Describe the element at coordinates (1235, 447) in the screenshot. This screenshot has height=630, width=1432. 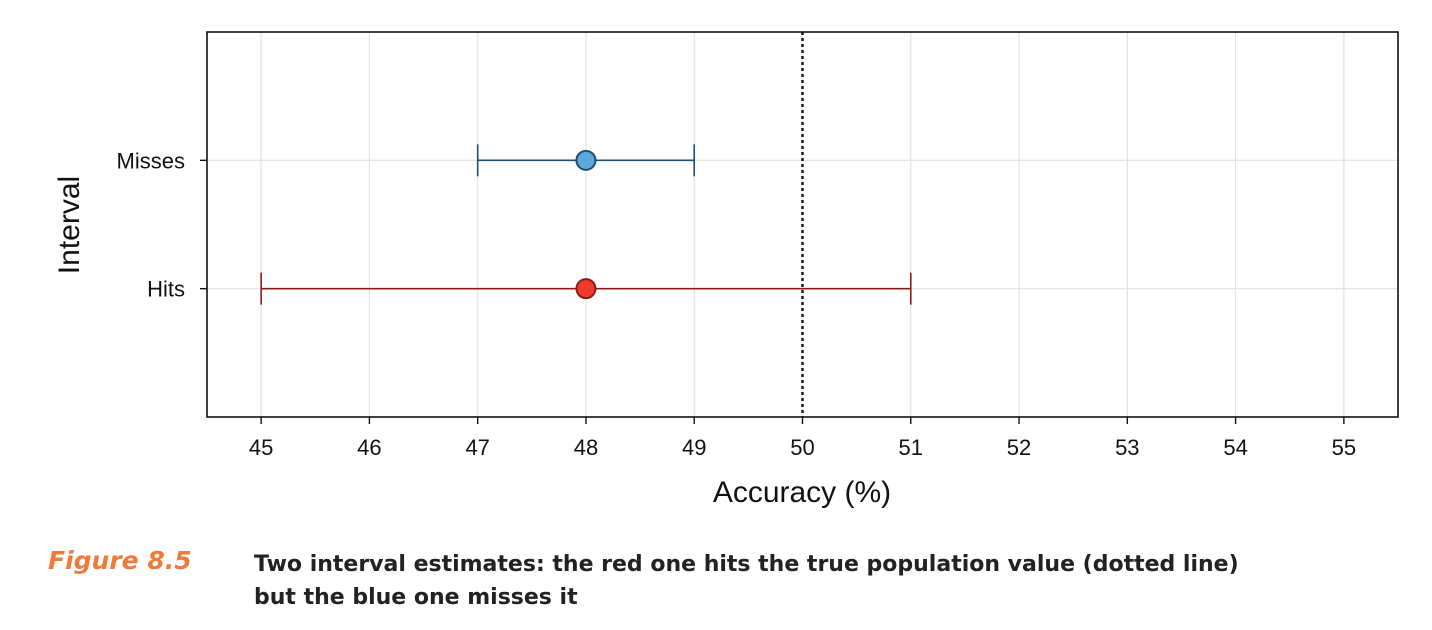
I see `x-tick-label: 54` at that location.